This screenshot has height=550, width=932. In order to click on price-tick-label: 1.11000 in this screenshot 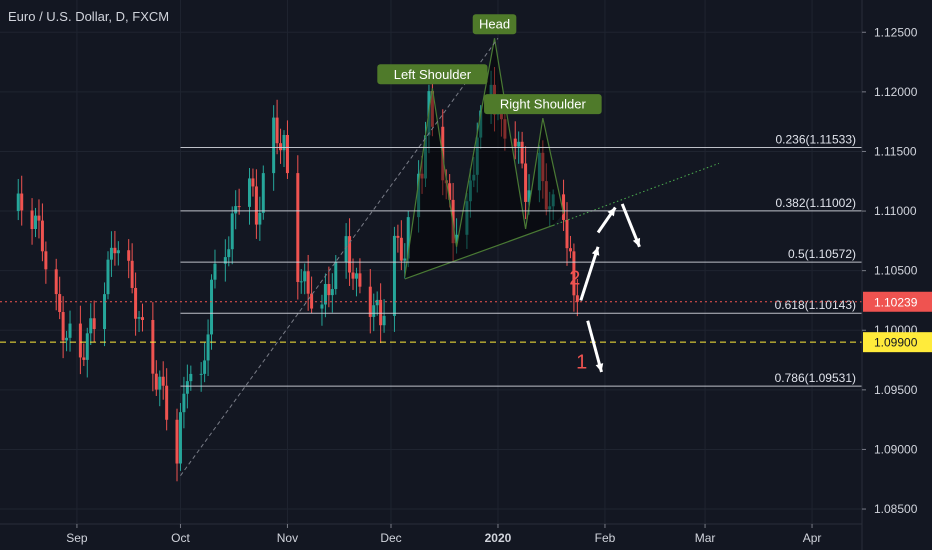, I will do `click(895, 211)`.